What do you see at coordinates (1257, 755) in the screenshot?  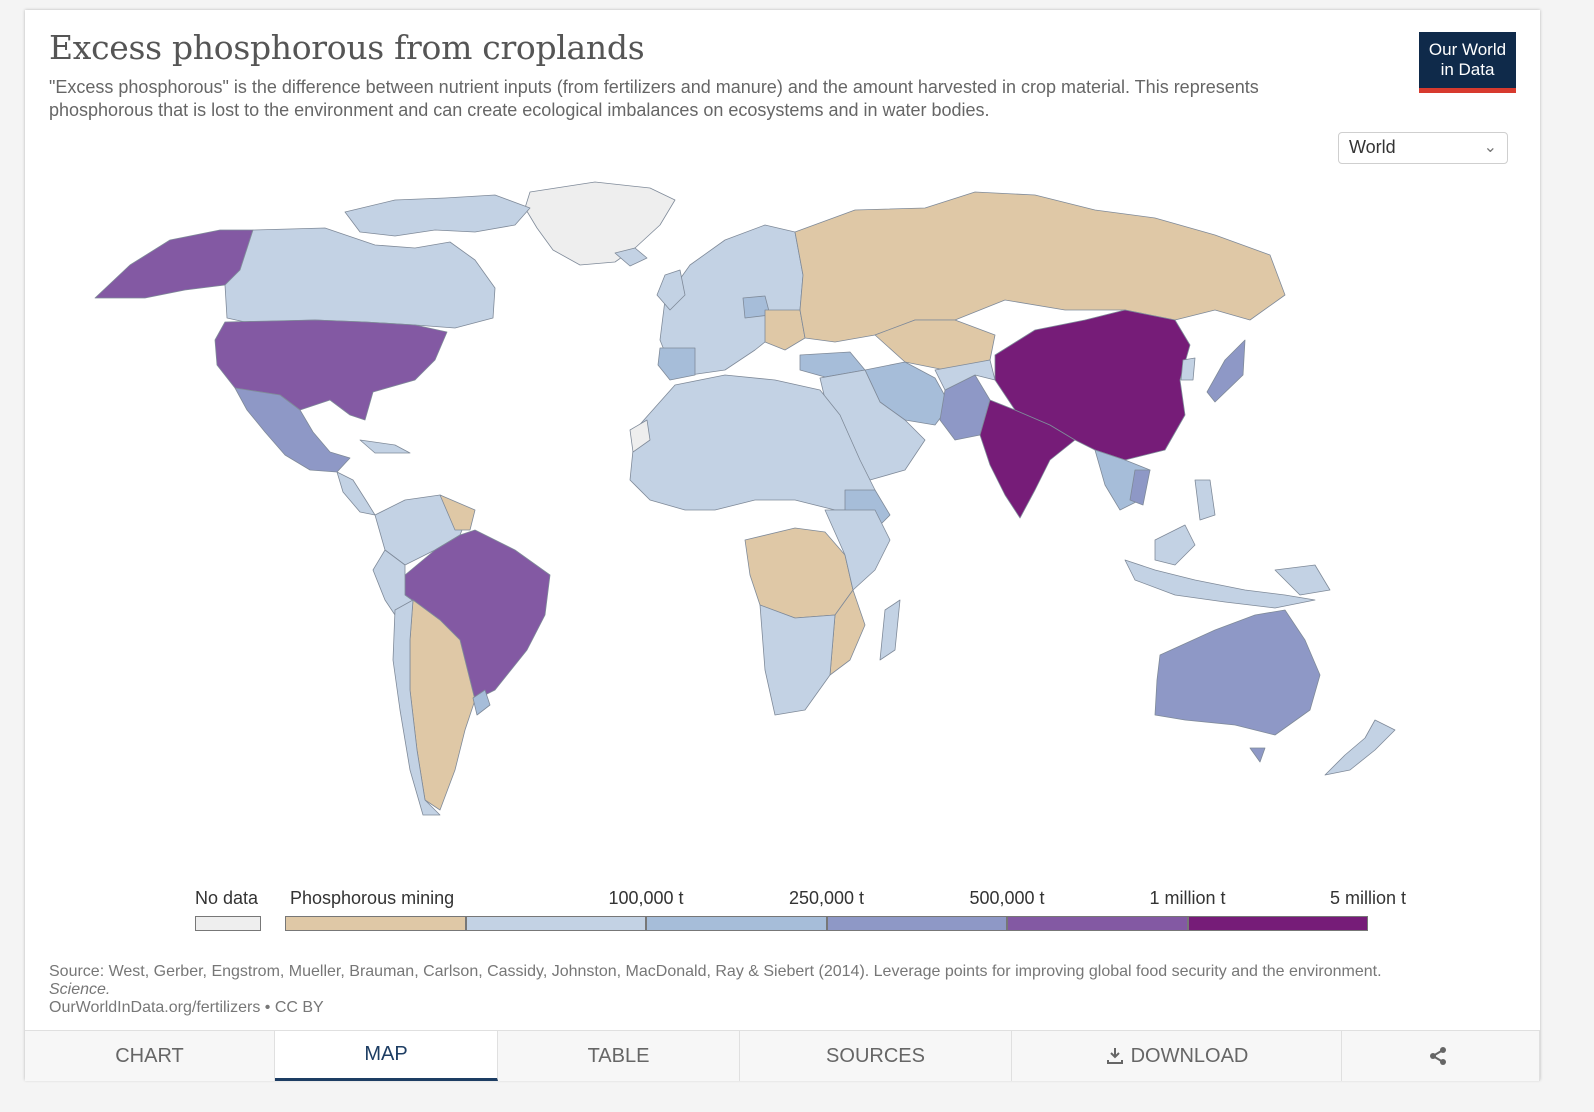 I see `tasmania` at bounding box center [1257, 755].